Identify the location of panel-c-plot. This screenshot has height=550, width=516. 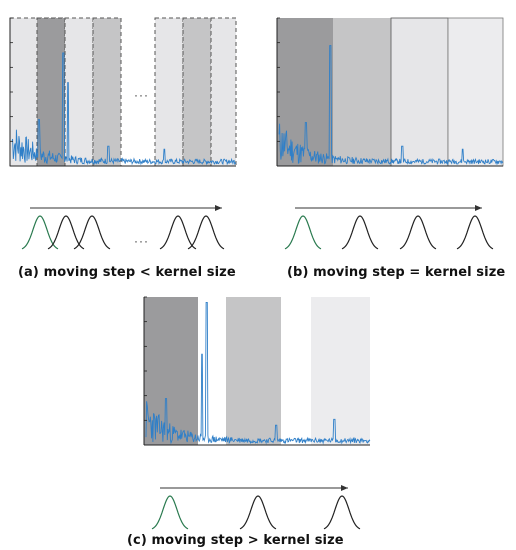
(257, 371).